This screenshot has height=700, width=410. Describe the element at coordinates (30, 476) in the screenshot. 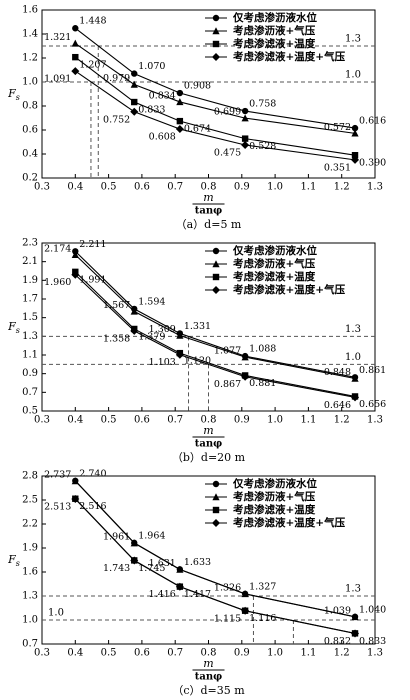

I see `y-tick-label: 2.8` at that location.